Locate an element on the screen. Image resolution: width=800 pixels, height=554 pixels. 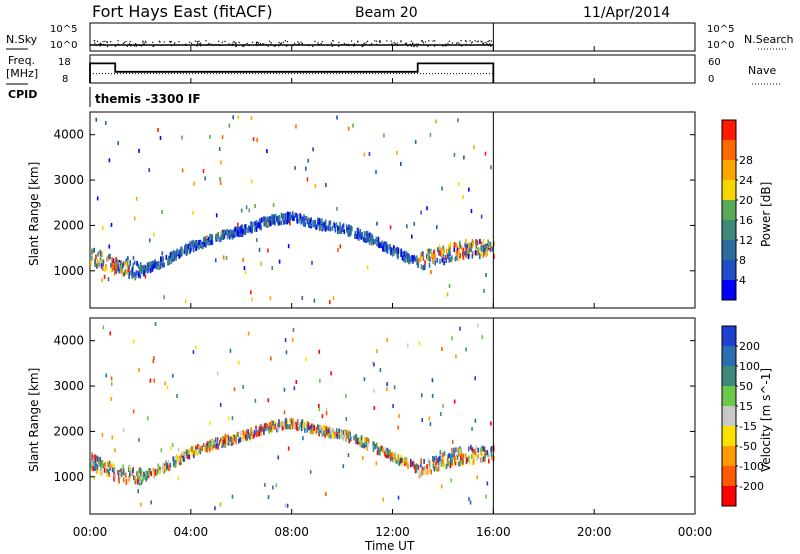
velocity-colorbar-label: Velocity [m s^-1] is located at coordinates (766, 420).